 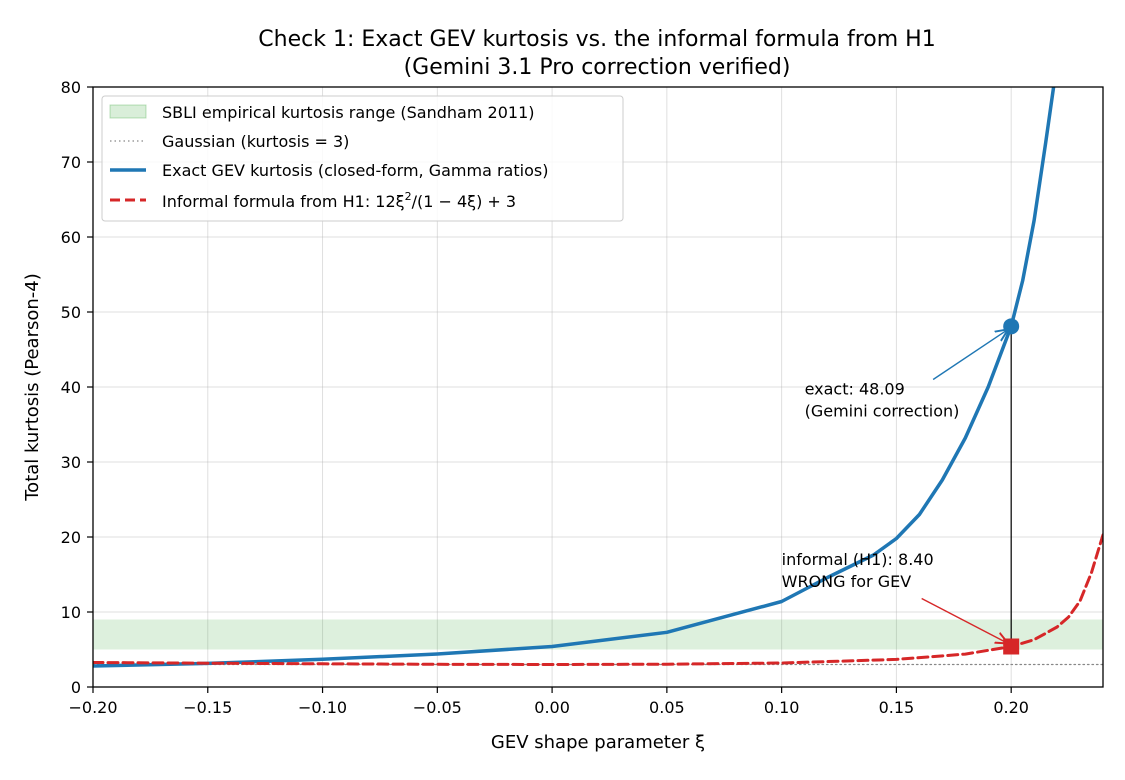 I want to click on y-axis-ticks: 0 10 20 30 40 50 60 70 80, so click(x=77, y=387).